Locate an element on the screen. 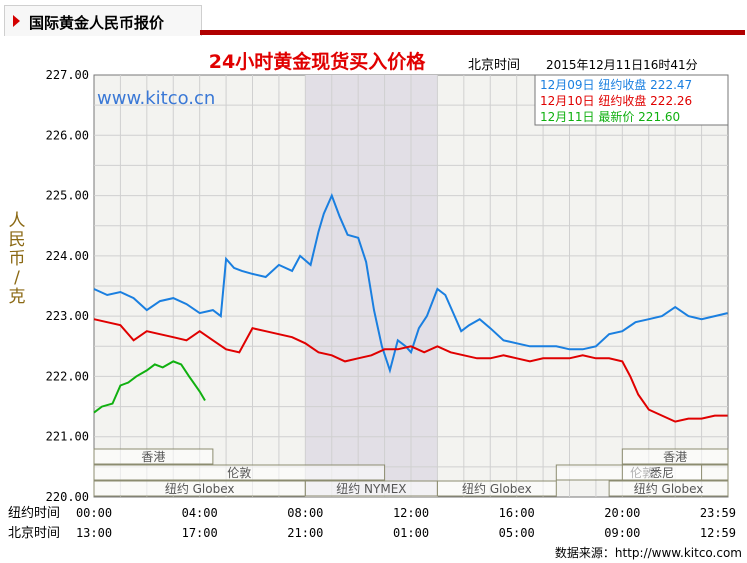 The width and height of the screenshot is (747, 563). panel-tab: 国际黄金人民币报价 is located at coordinates (103, 20).